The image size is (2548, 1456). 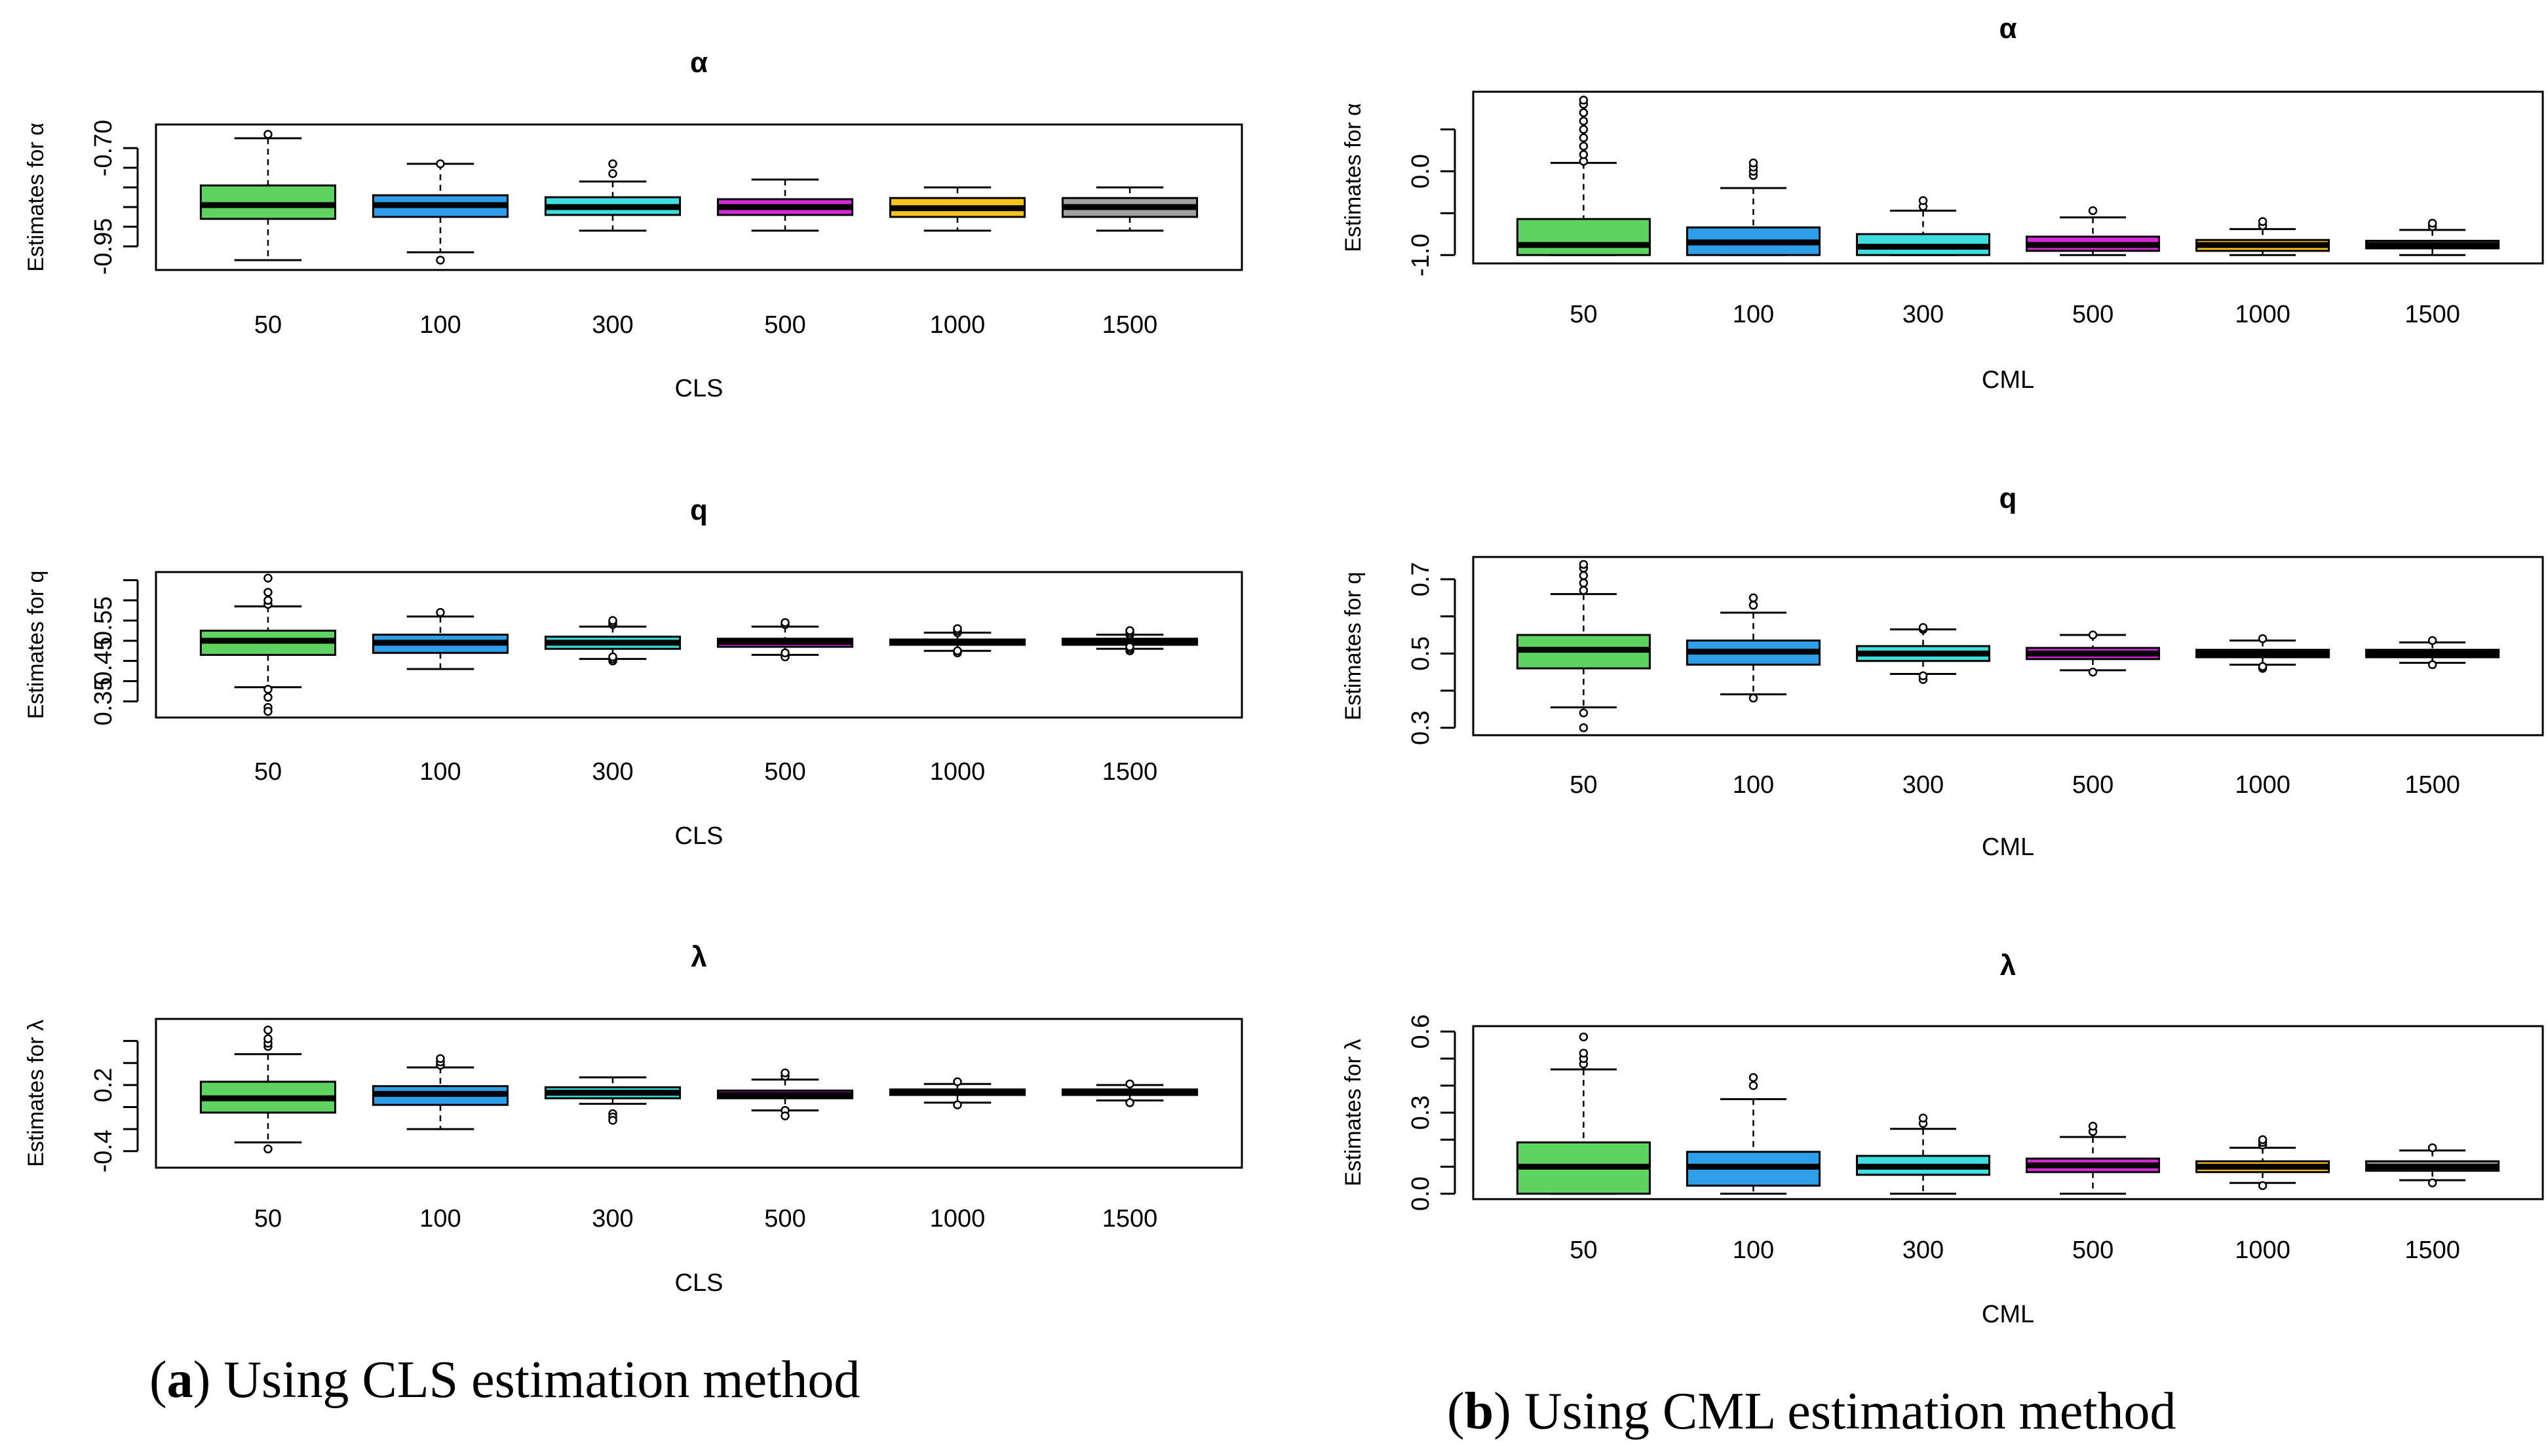 What do you see at coordinates (180, 1380) in the screenshot?
I see `caption-a-letter: a` at bounding box center [180, 1380].